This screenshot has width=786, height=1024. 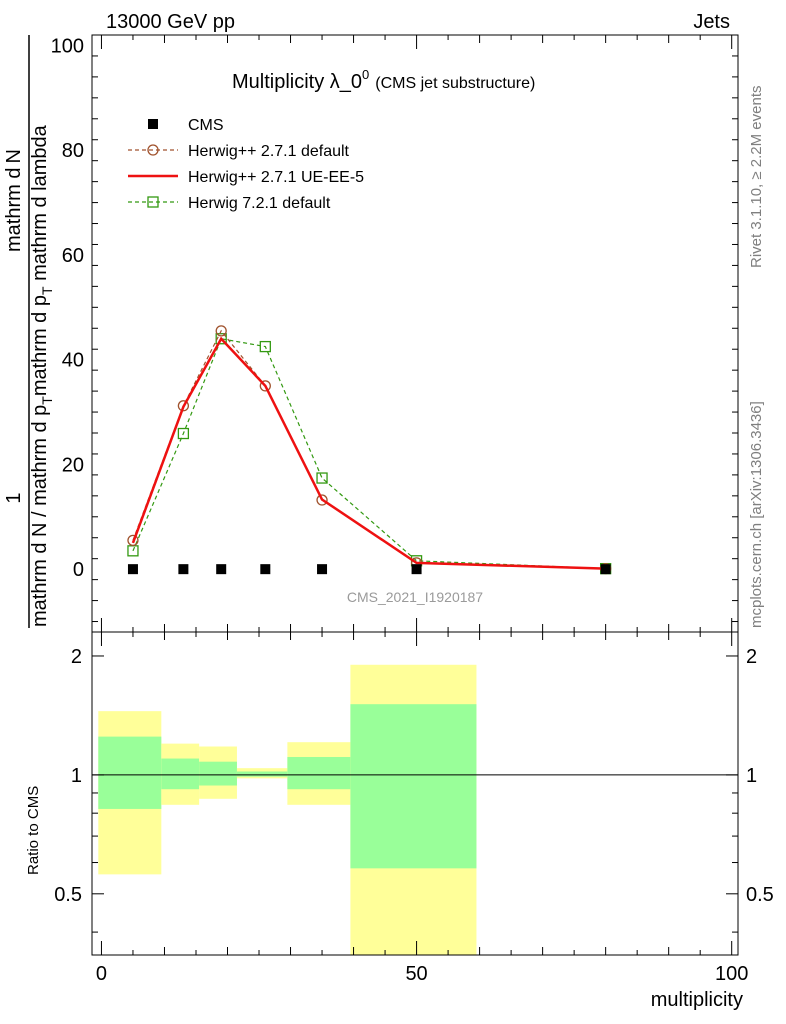 I want to click on ratio-y-tick-label-right: 1, so click(x=751, y=776).